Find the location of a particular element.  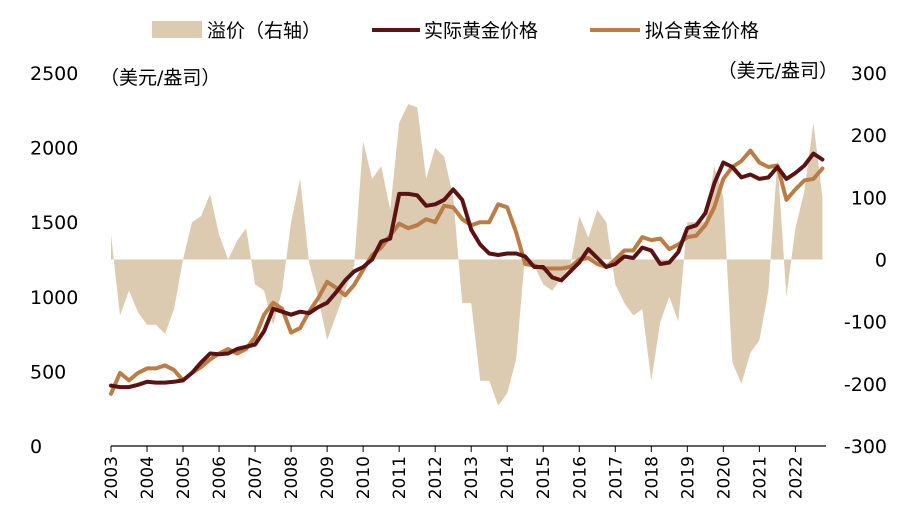

x-tick-label-2020: 2020 is located at coordinates (724, 477).